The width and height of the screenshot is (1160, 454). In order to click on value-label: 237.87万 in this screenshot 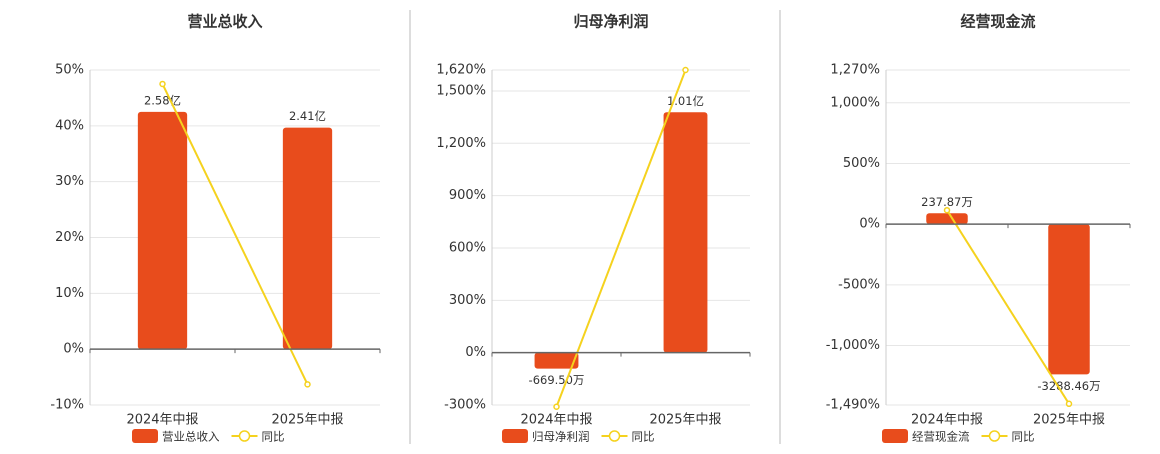, I will do `click(947, 202)`.